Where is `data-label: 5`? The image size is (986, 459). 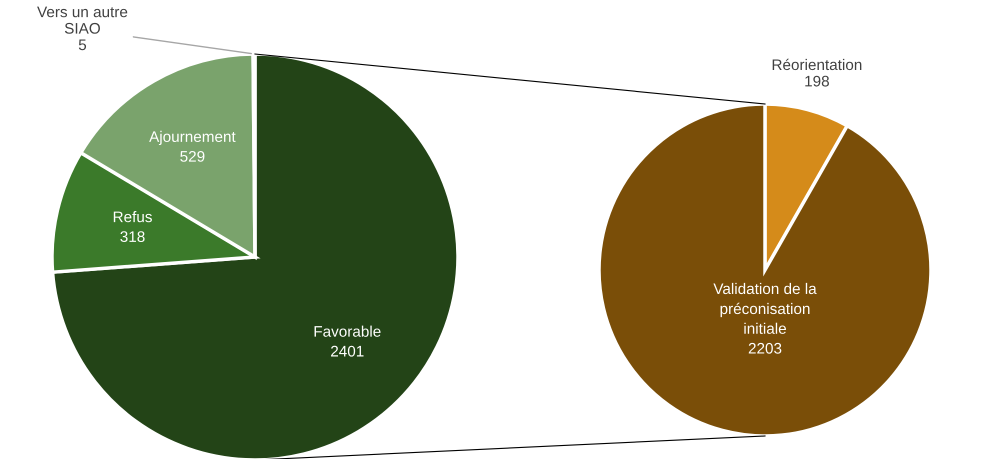
data-label: 5 is located at coordinates (82, 45).